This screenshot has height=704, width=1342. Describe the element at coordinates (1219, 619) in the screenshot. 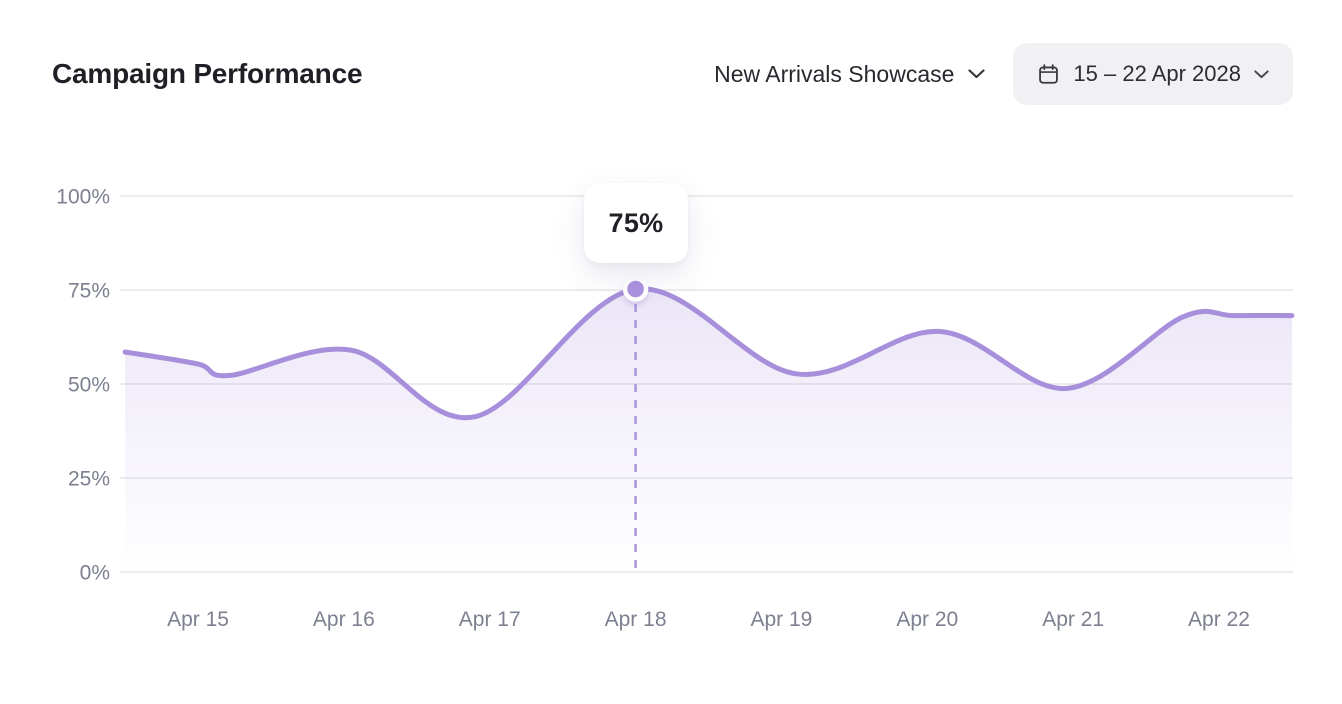

I see `x-axis-label: Apr 22` at that location.